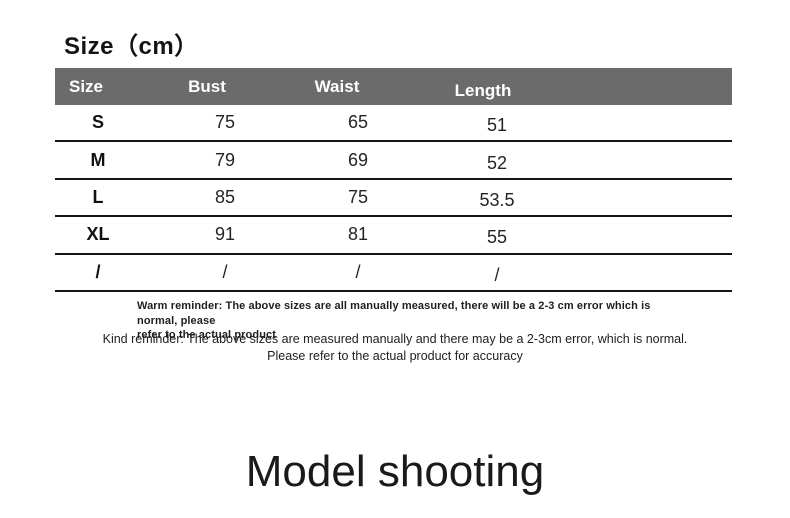 This screenshot has width=790, height=518. Describe the element at coordinates (497, 237) in the screenshot. I see `length-cell: 55` at that location.